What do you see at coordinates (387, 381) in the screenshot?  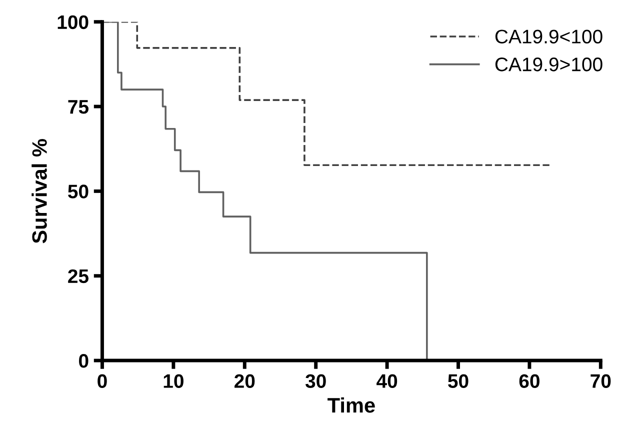 I see `x-tick-label: 40` at bounding box center [387, 381].